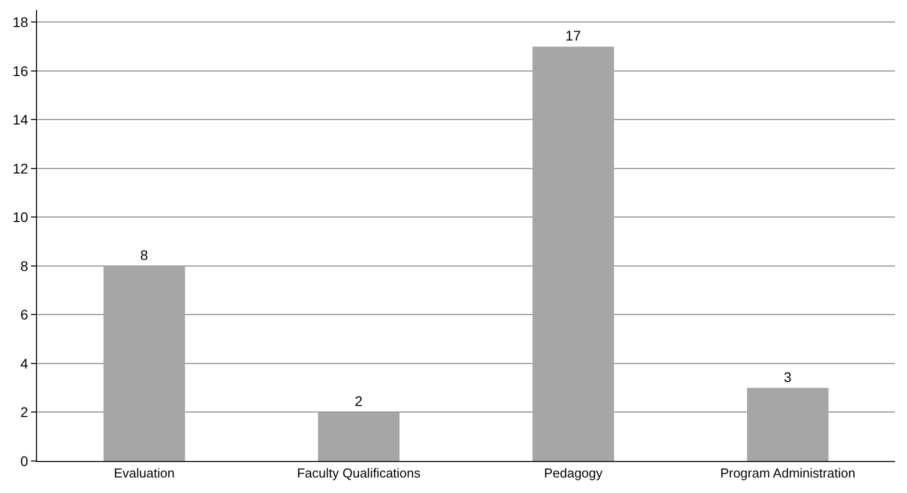  Describe the element at coordinates (20, 168) in the screenshot. I see `y-tick-label: 12` at that location.